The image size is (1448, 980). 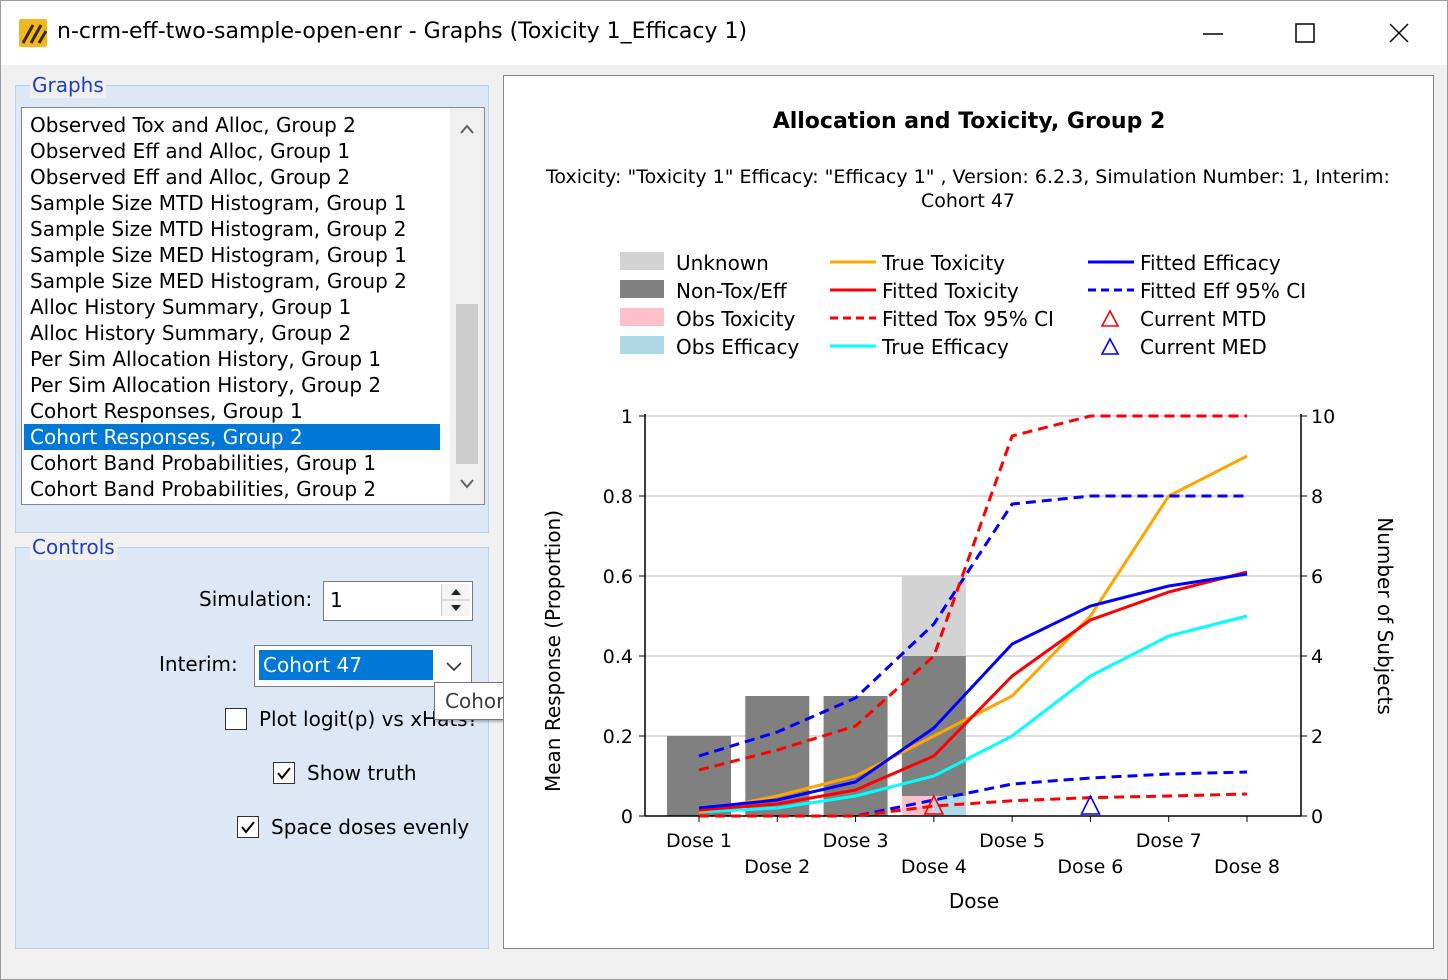 I want to click on space-doses-checkbox: Space doses evenly, so click(x=353, y=827).